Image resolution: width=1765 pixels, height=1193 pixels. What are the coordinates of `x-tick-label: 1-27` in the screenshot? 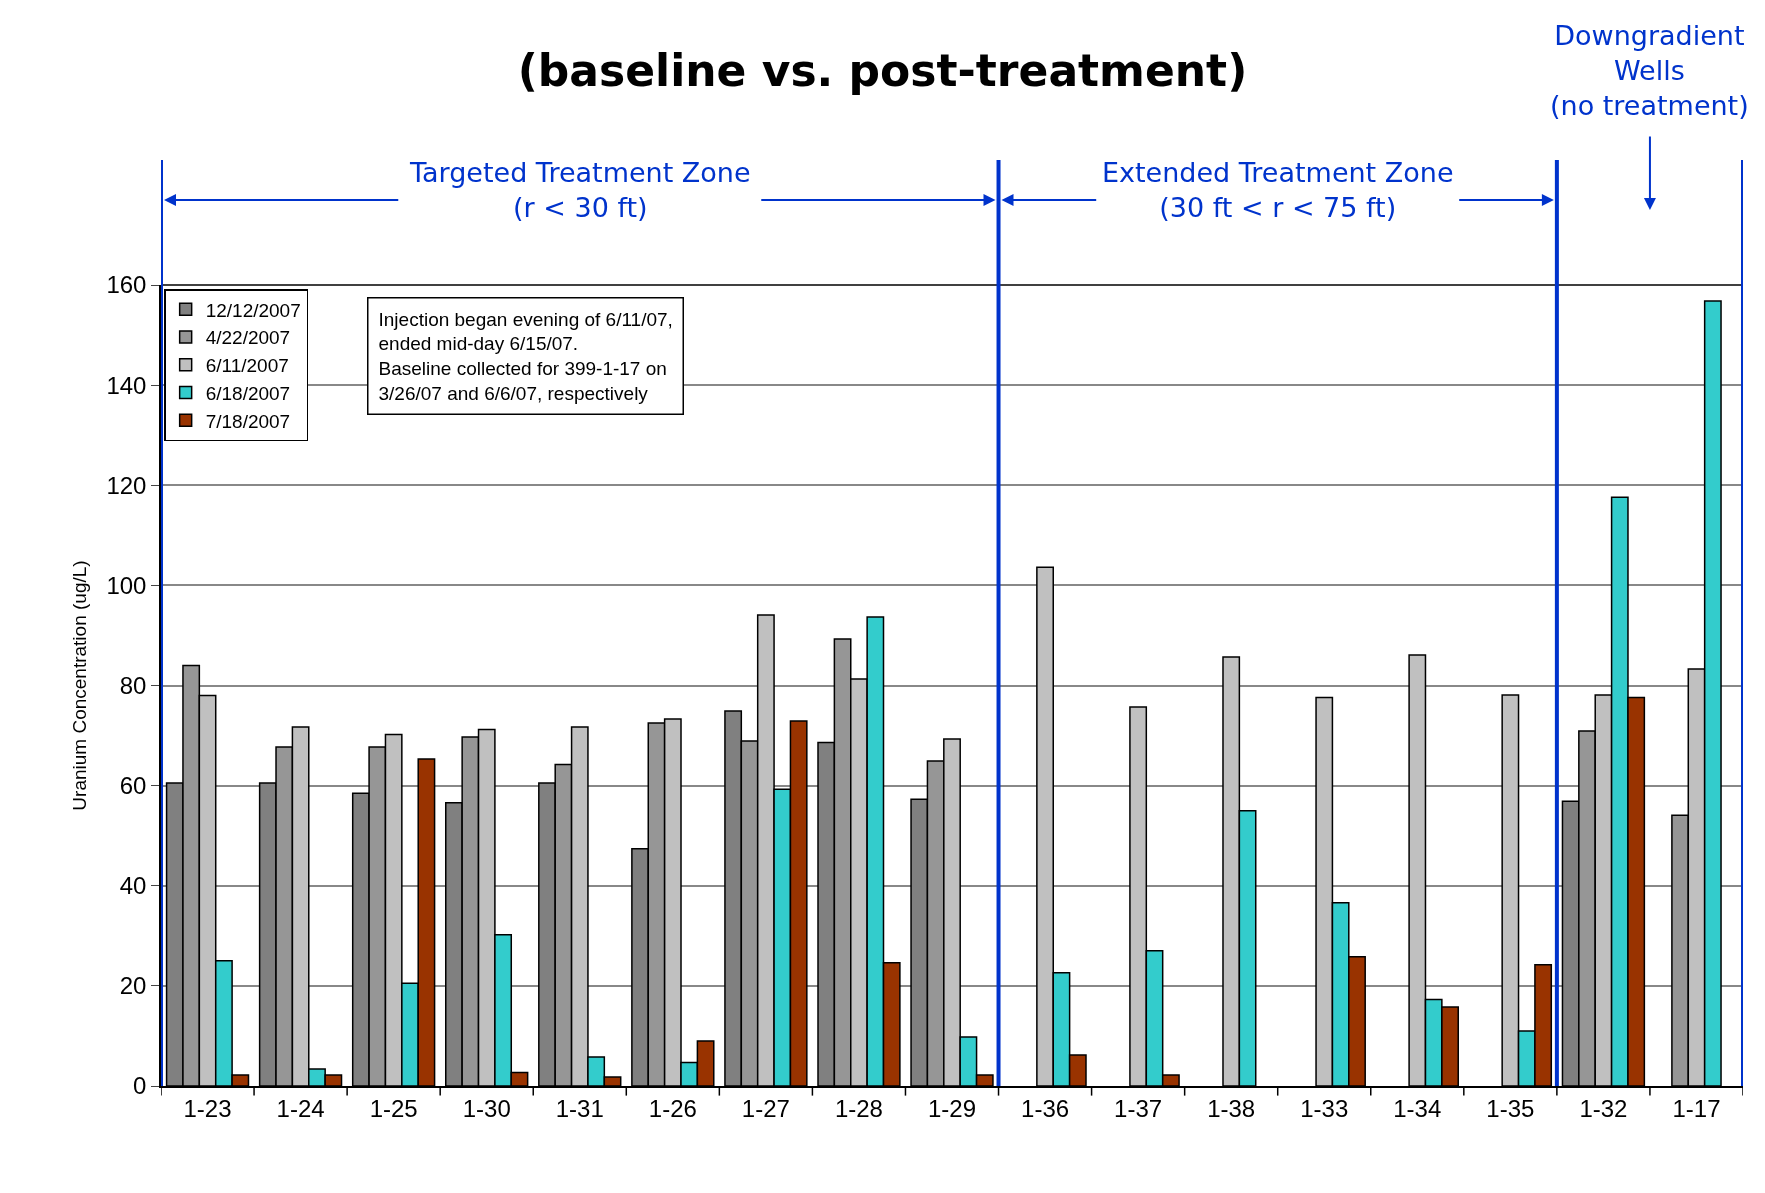 It's located at (765, 1108).